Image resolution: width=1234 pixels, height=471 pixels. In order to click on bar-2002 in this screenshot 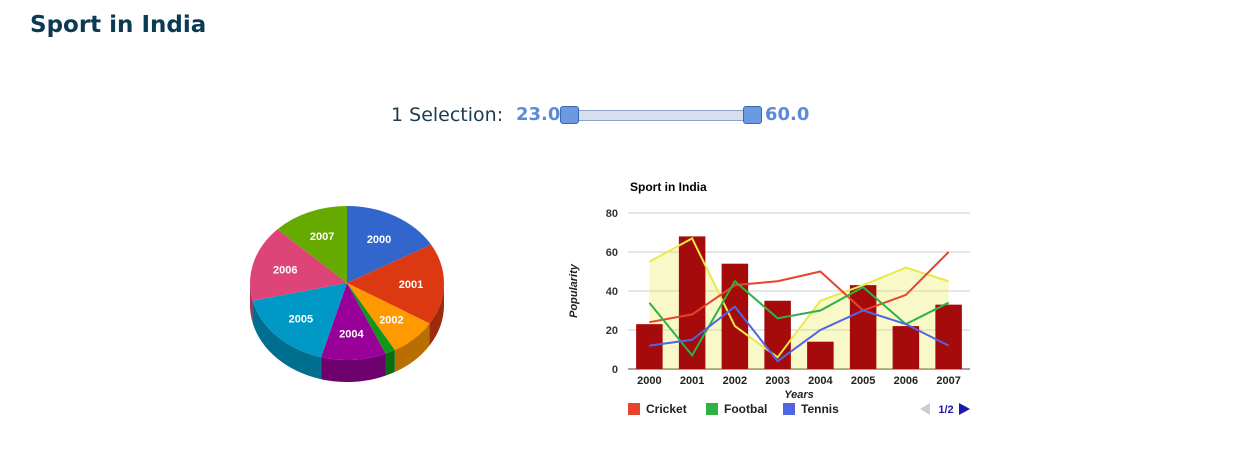, I will do `click(735, 316)`.